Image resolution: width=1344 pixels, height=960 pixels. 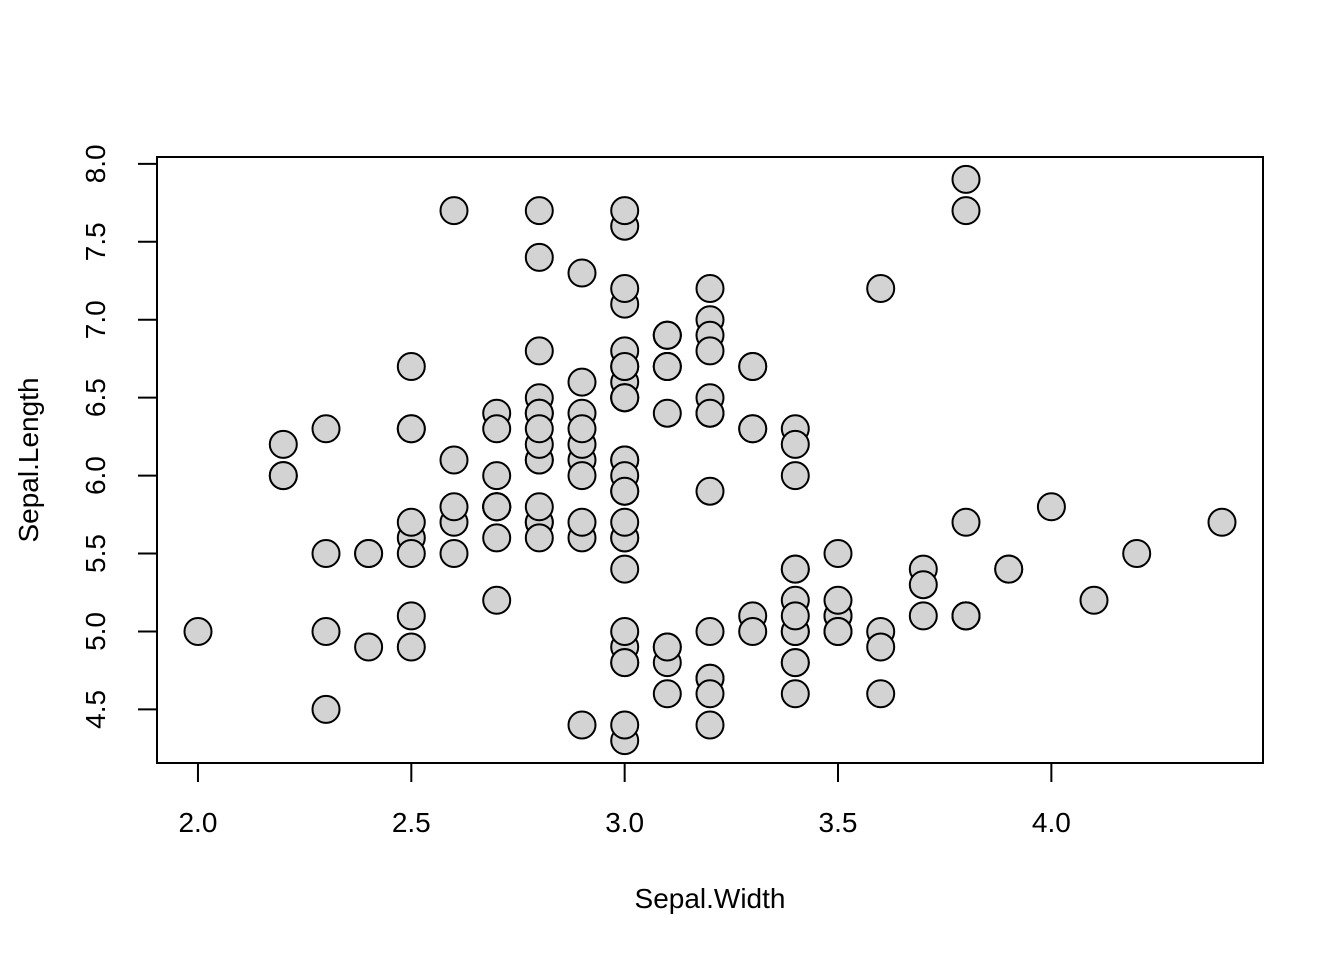 I want to click on y-tick-label: 5.0, so click(x=95, y=631).